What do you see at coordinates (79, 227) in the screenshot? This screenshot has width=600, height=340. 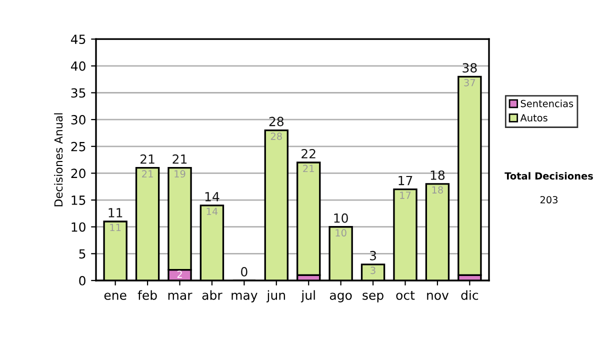 I see `y-tick-label: 10` at bounding box center [79, 227].